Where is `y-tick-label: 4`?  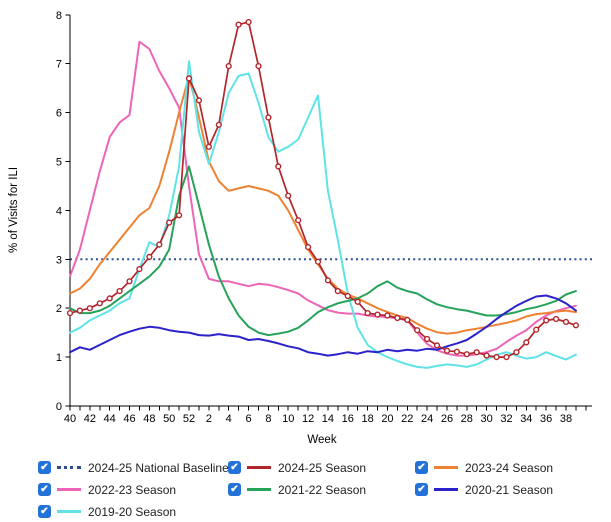 y-tick-label: 4 is located at coordinates (59, 211).